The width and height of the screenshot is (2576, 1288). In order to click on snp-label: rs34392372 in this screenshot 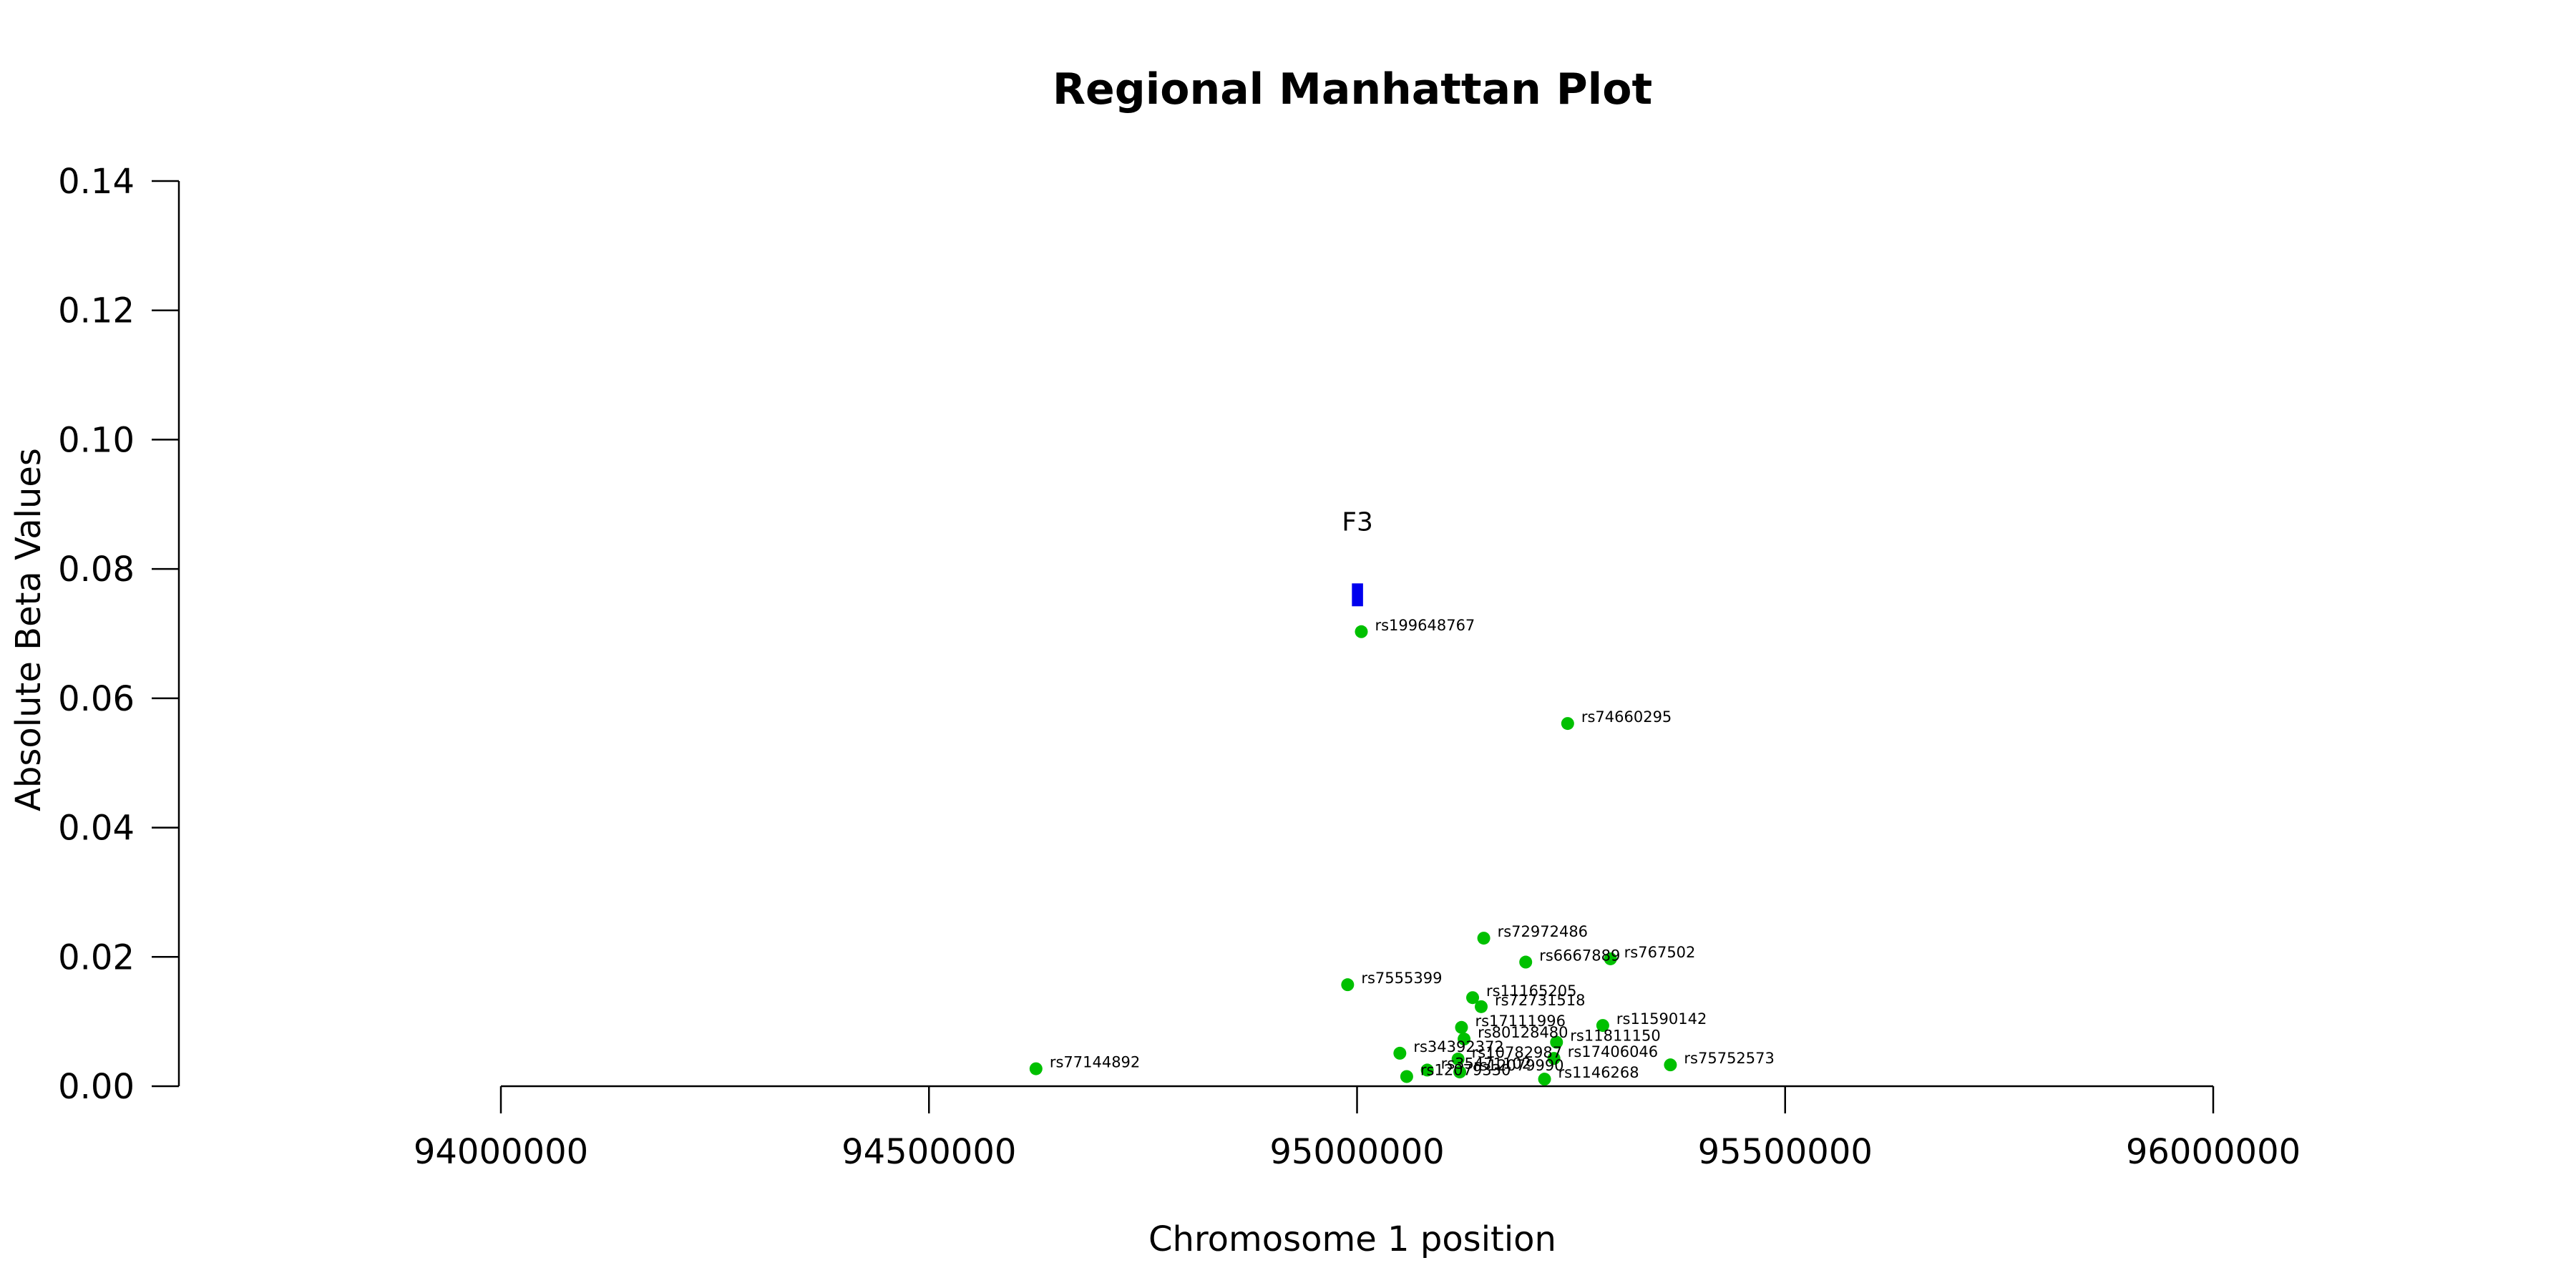, I will do `click(1458, 1046)`.